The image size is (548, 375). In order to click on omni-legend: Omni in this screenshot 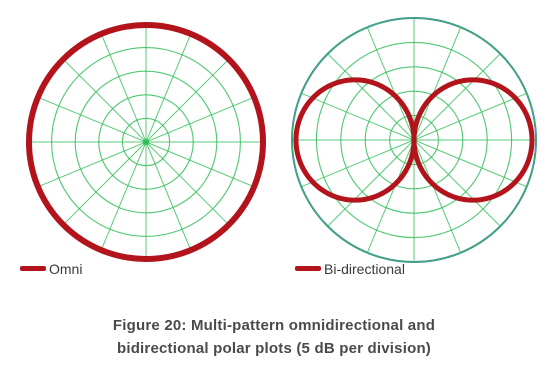, I will do `click(51, 269)`.